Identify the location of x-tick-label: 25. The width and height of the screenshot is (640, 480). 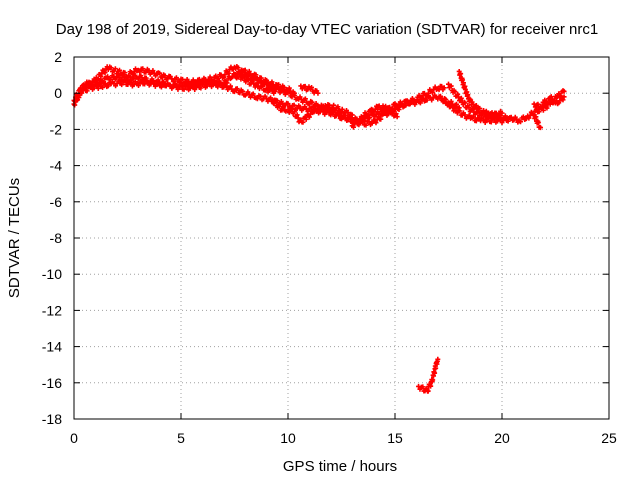
(609, 438).